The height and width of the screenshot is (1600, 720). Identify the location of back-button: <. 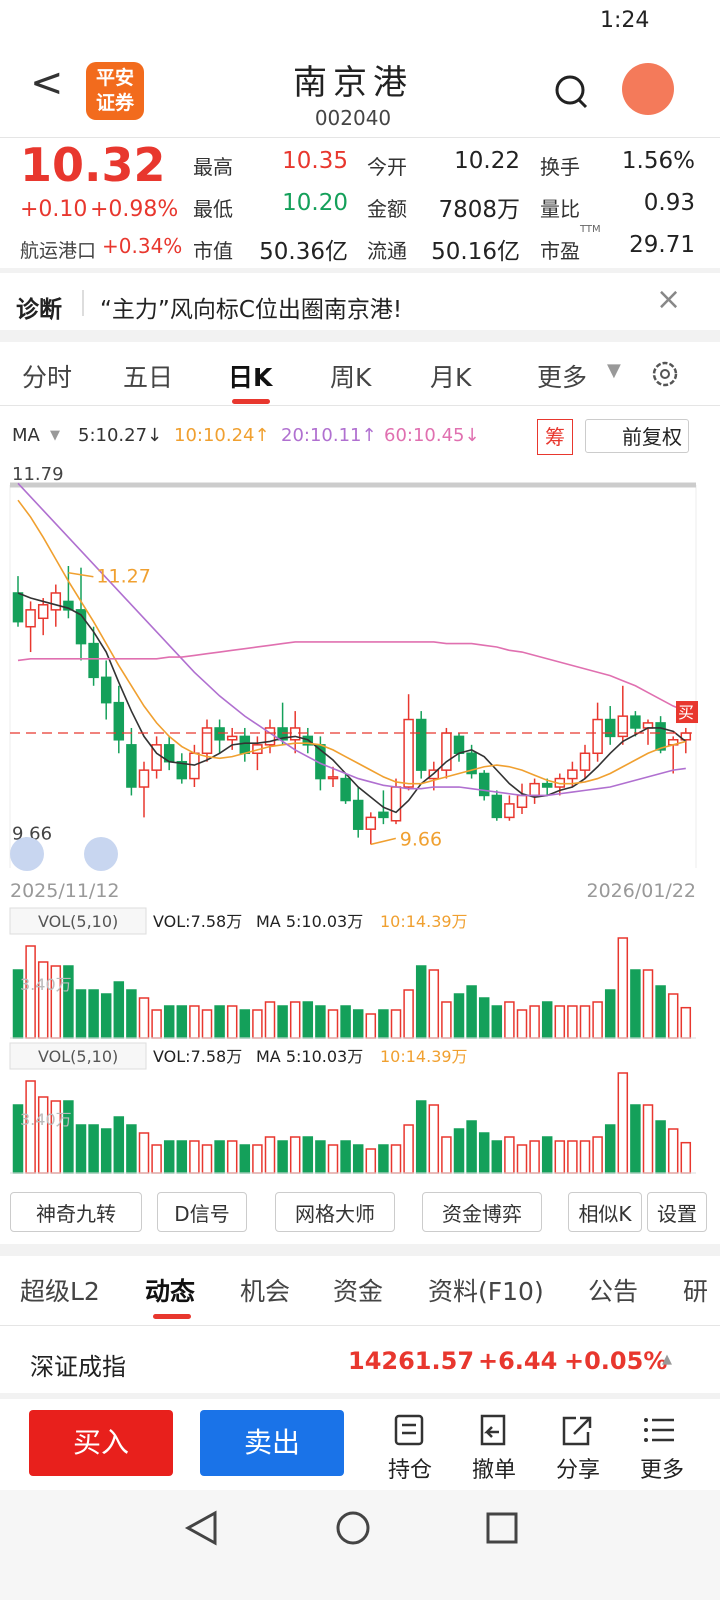
(47, 83).